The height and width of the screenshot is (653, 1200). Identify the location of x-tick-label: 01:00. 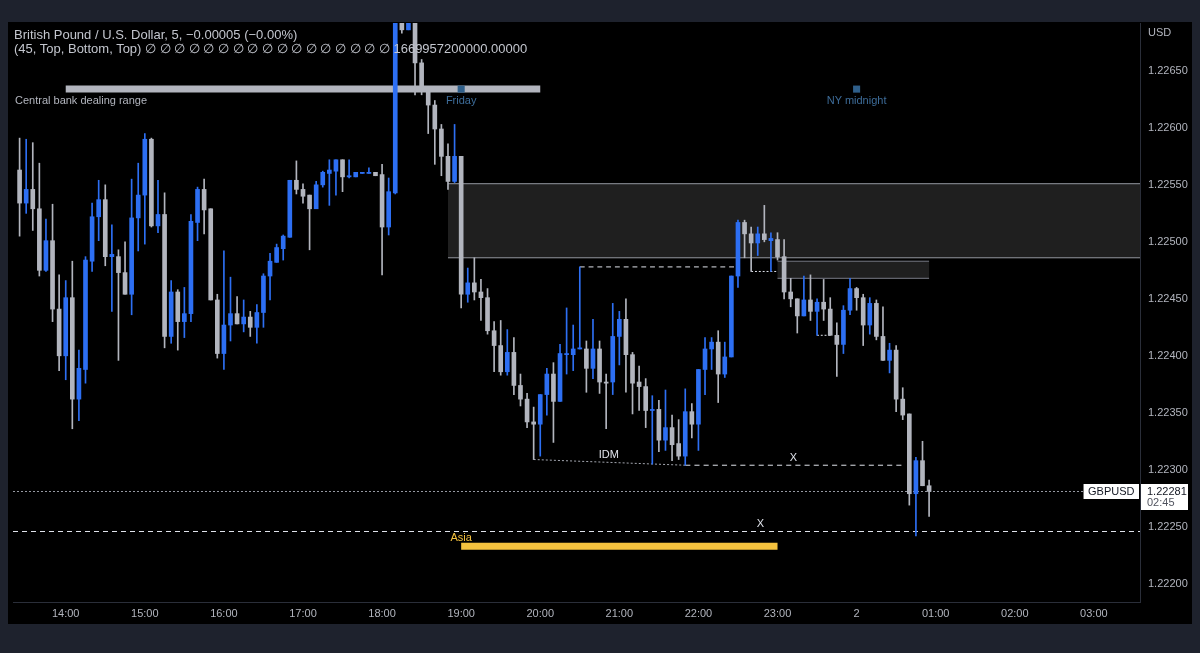
(935, 612).